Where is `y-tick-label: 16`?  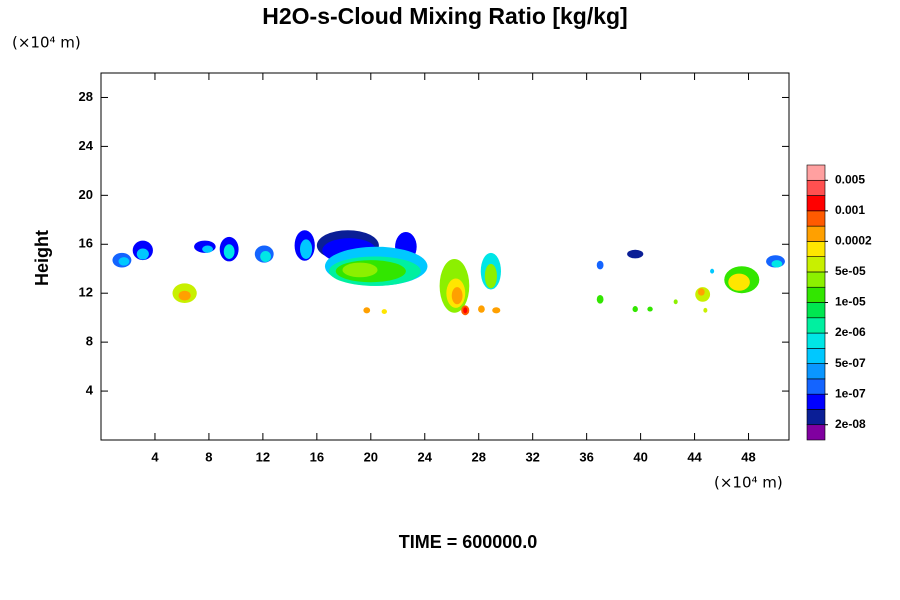 y-tick-label: 16 is located at coordinates (86, 243).